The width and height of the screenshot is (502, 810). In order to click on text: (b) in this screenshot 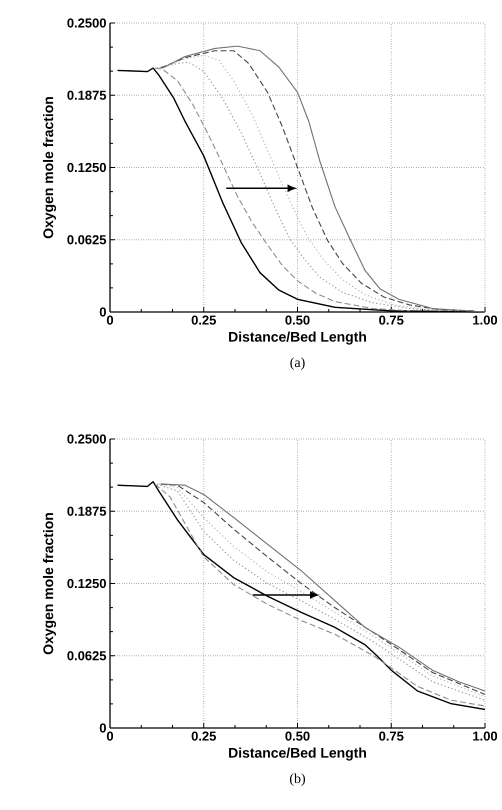, I will do `click(298, 779)`.